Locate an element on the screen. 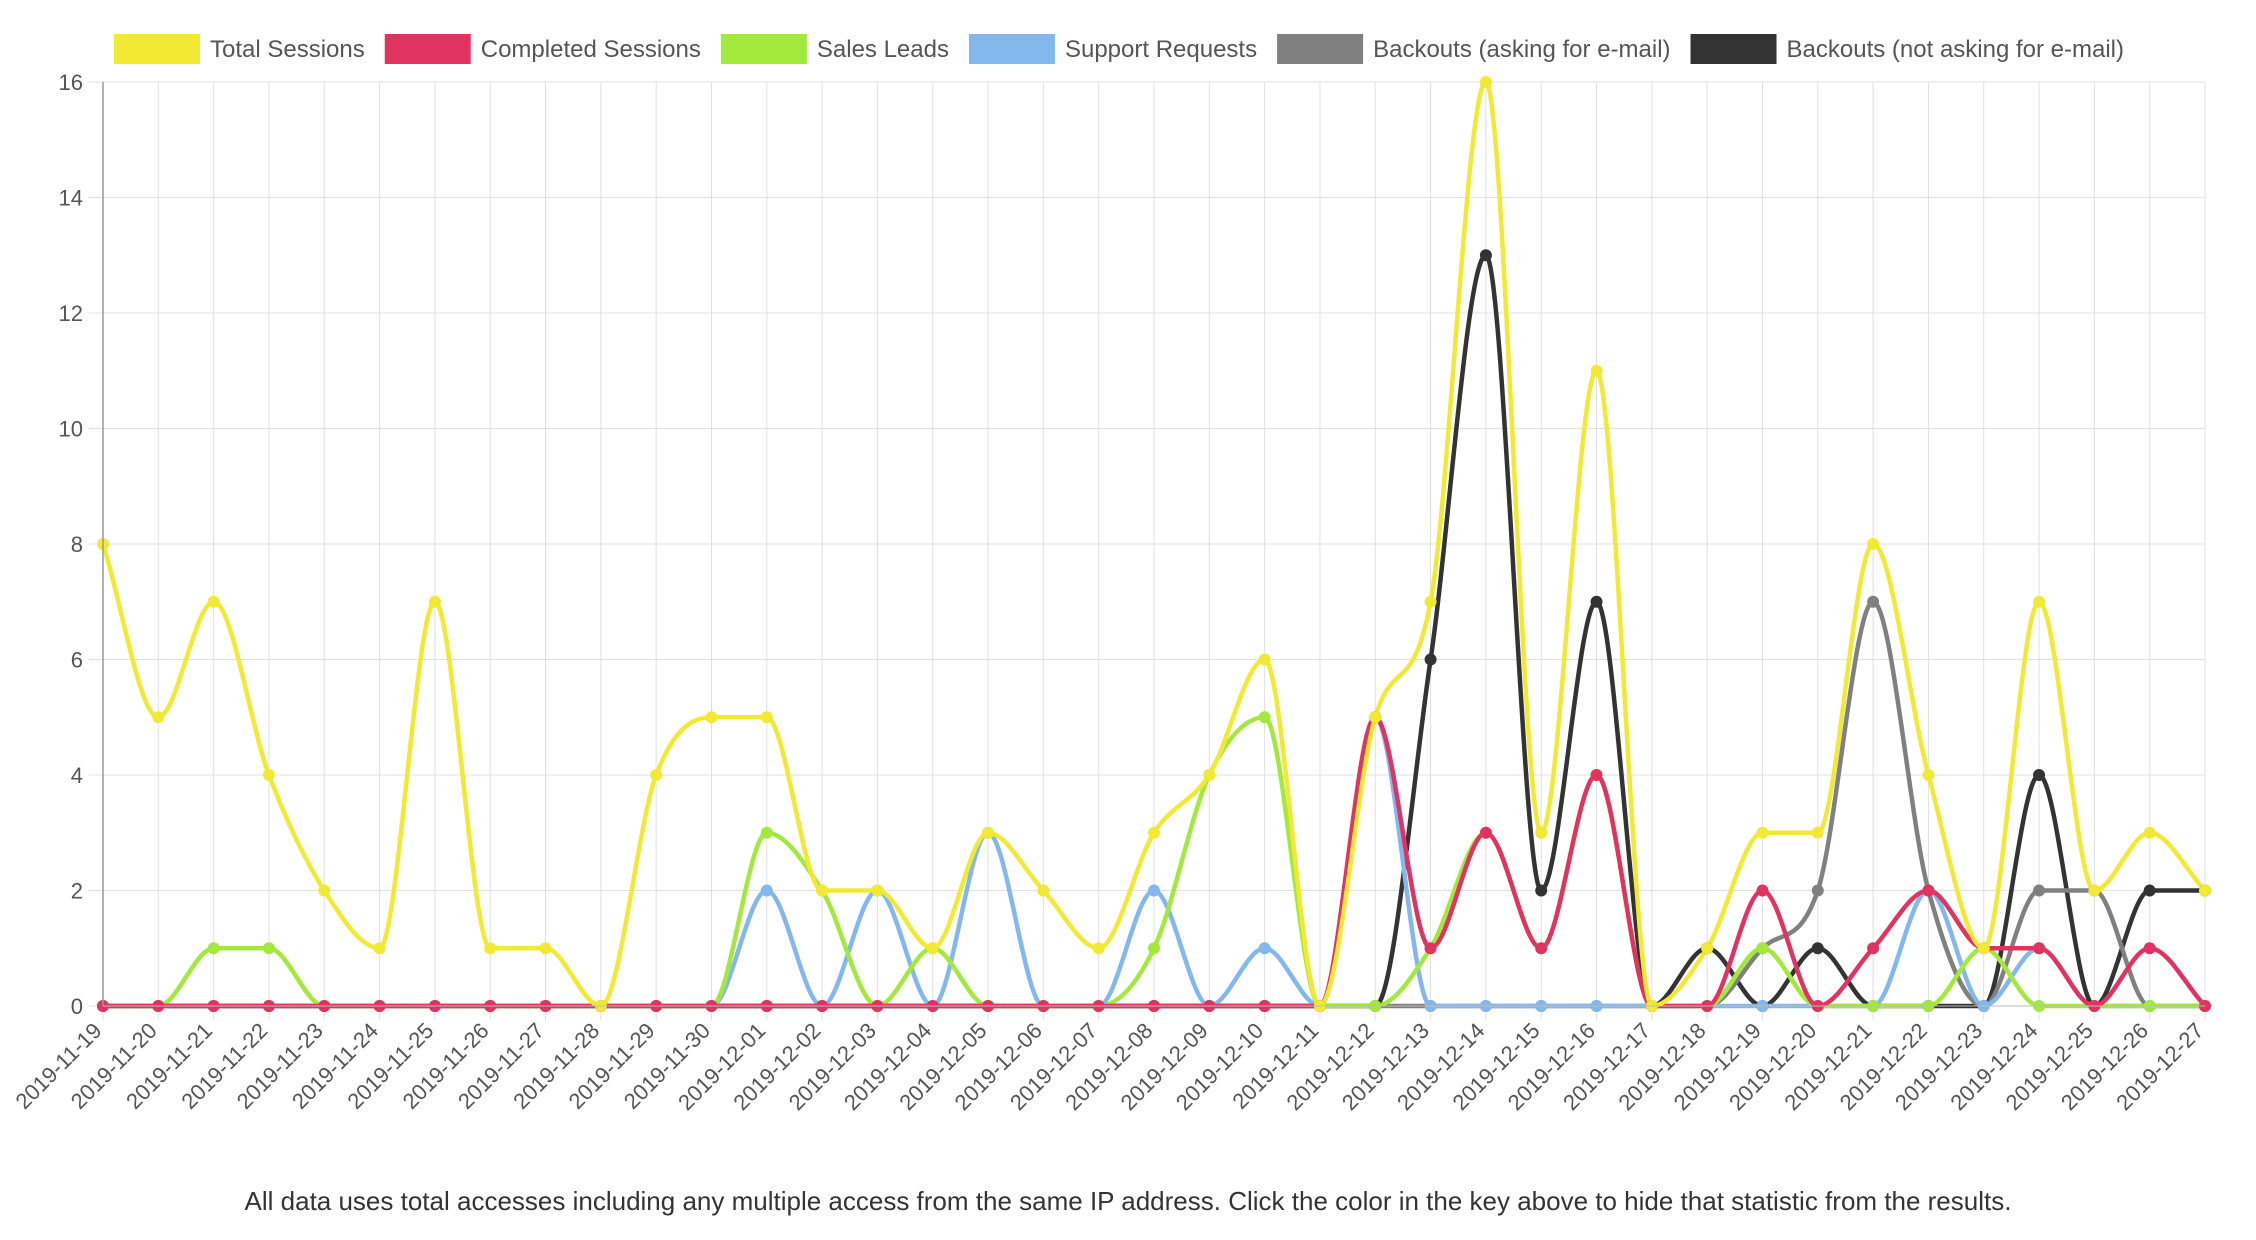 The image size is (2256, 1240). legend-item-backouts-asking-for-e-mail: Backouts (asking for e-mail) is located at coordinates (1474, 49).